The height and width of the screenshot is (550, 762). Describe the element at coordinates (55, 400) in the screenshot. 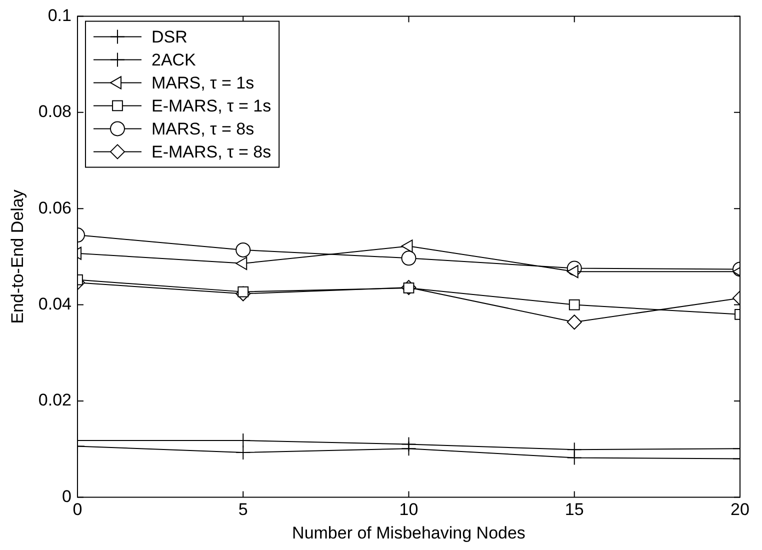

I see `y-tick-label: 0.02` at that location.